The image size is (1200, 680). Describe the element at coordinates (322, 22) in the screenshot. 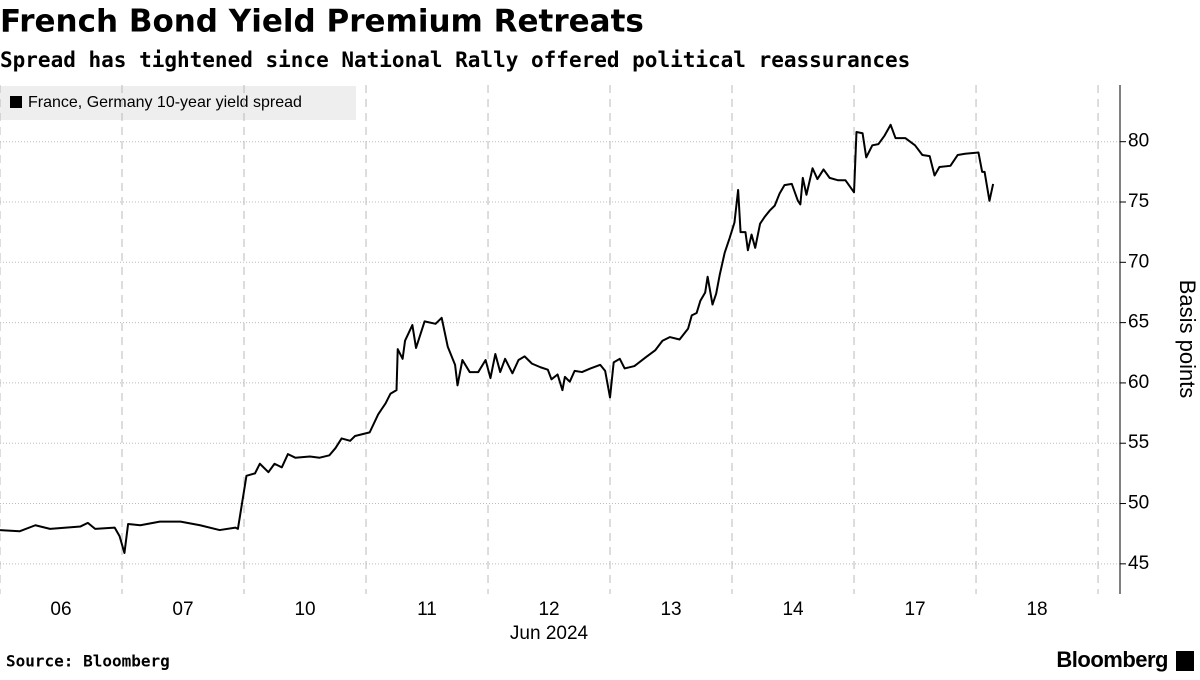

I see `chart-title: French Bond Yield Premium Retreats` at that location.